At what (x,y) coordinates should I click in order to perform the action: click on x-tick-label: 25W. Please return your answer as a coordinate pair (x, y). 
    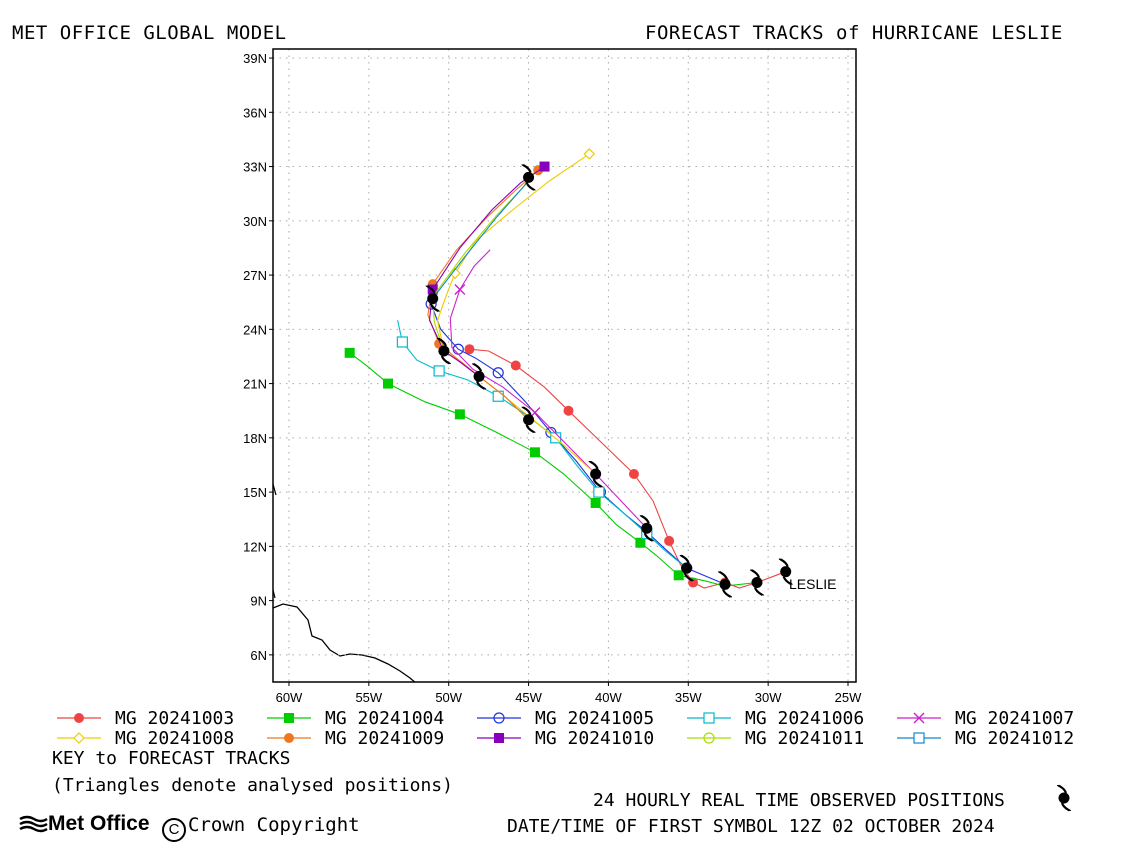
    Looking at the image, I should click on (848, 697).